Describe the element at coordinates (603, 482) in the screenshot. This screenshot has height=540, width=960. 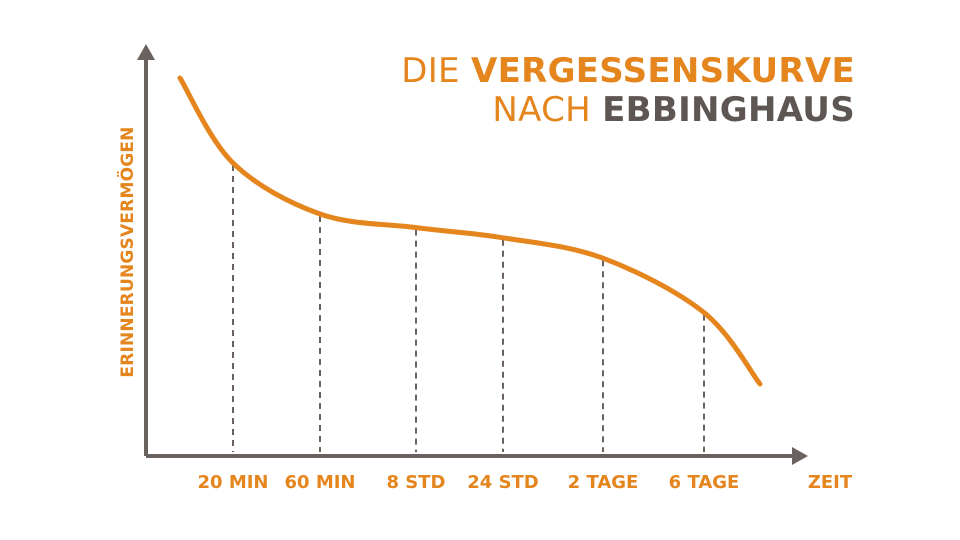
I see `x-tick-label: 2 TAGE` at that location.